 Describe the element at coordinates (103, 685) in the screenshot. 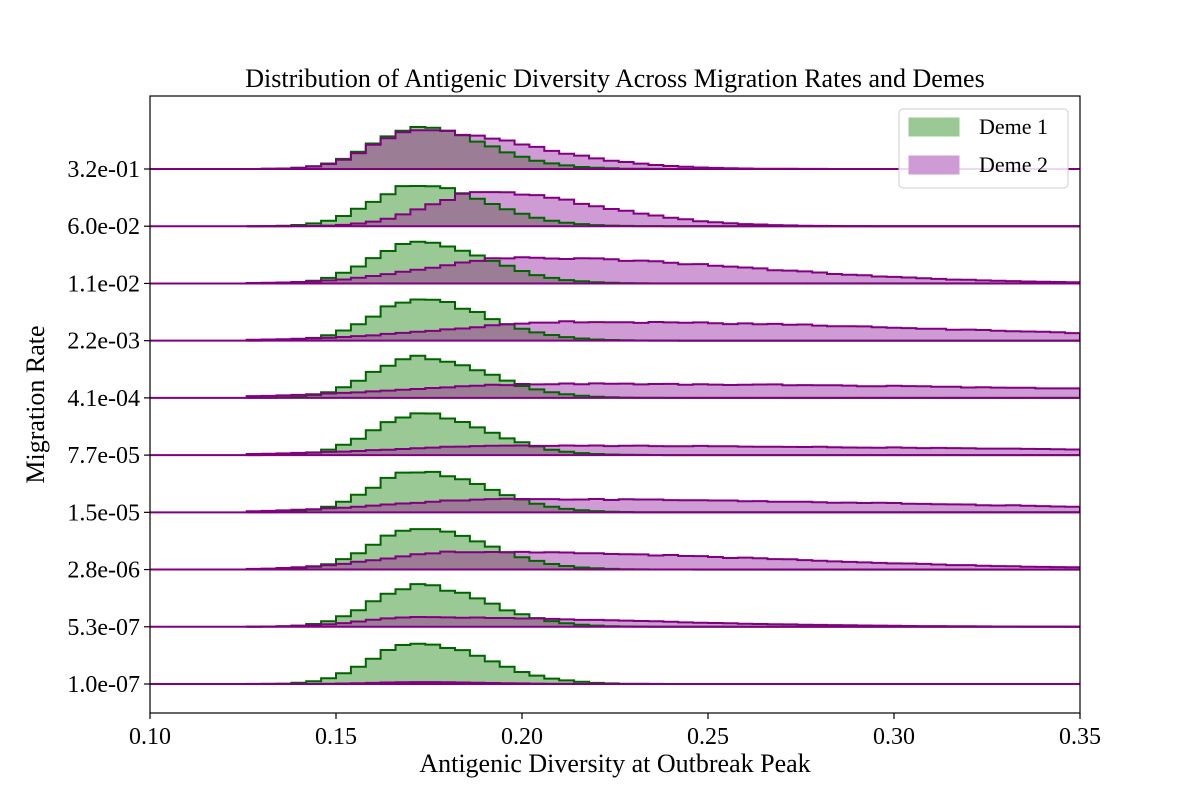

I see `y-tick-label: 1.0e-07` at that location.